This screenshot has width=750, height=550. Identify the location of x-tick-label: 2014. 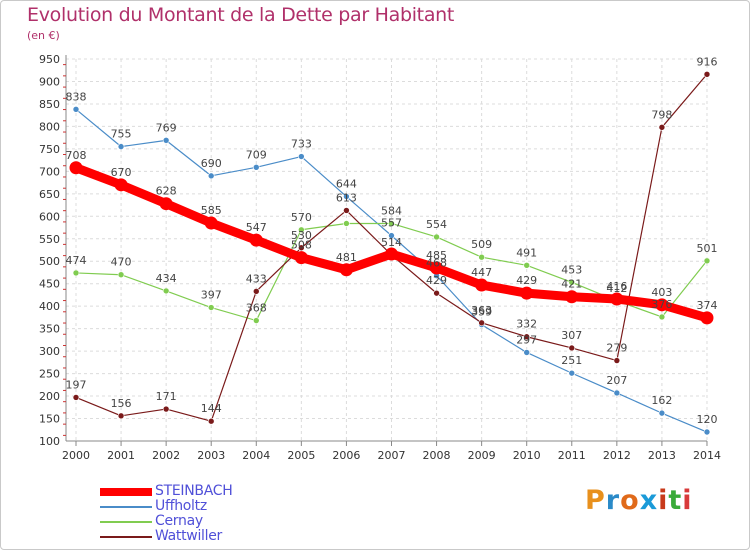
(707, 455).